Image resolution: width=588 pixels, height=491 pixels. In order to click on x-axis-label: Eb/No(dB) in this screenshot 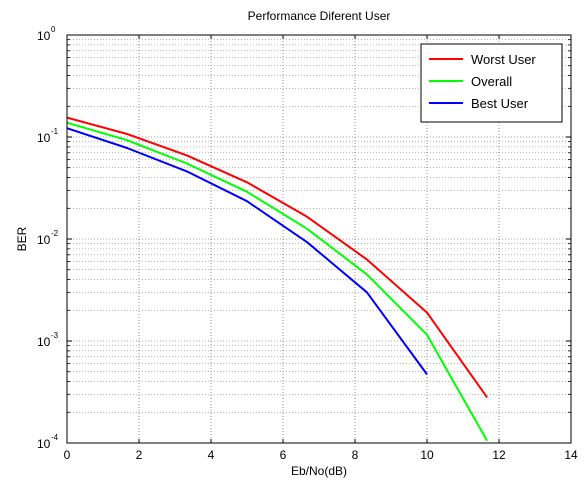, I will do `click(319, 471)`.